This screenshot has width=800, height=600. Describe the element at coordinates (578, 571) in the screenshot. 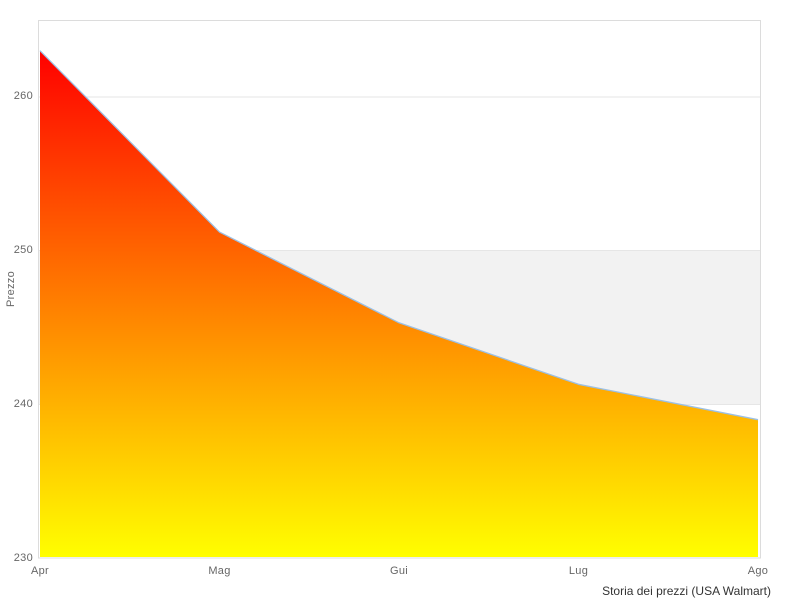

I see `x-tick-label-lug: Lug` at that location.